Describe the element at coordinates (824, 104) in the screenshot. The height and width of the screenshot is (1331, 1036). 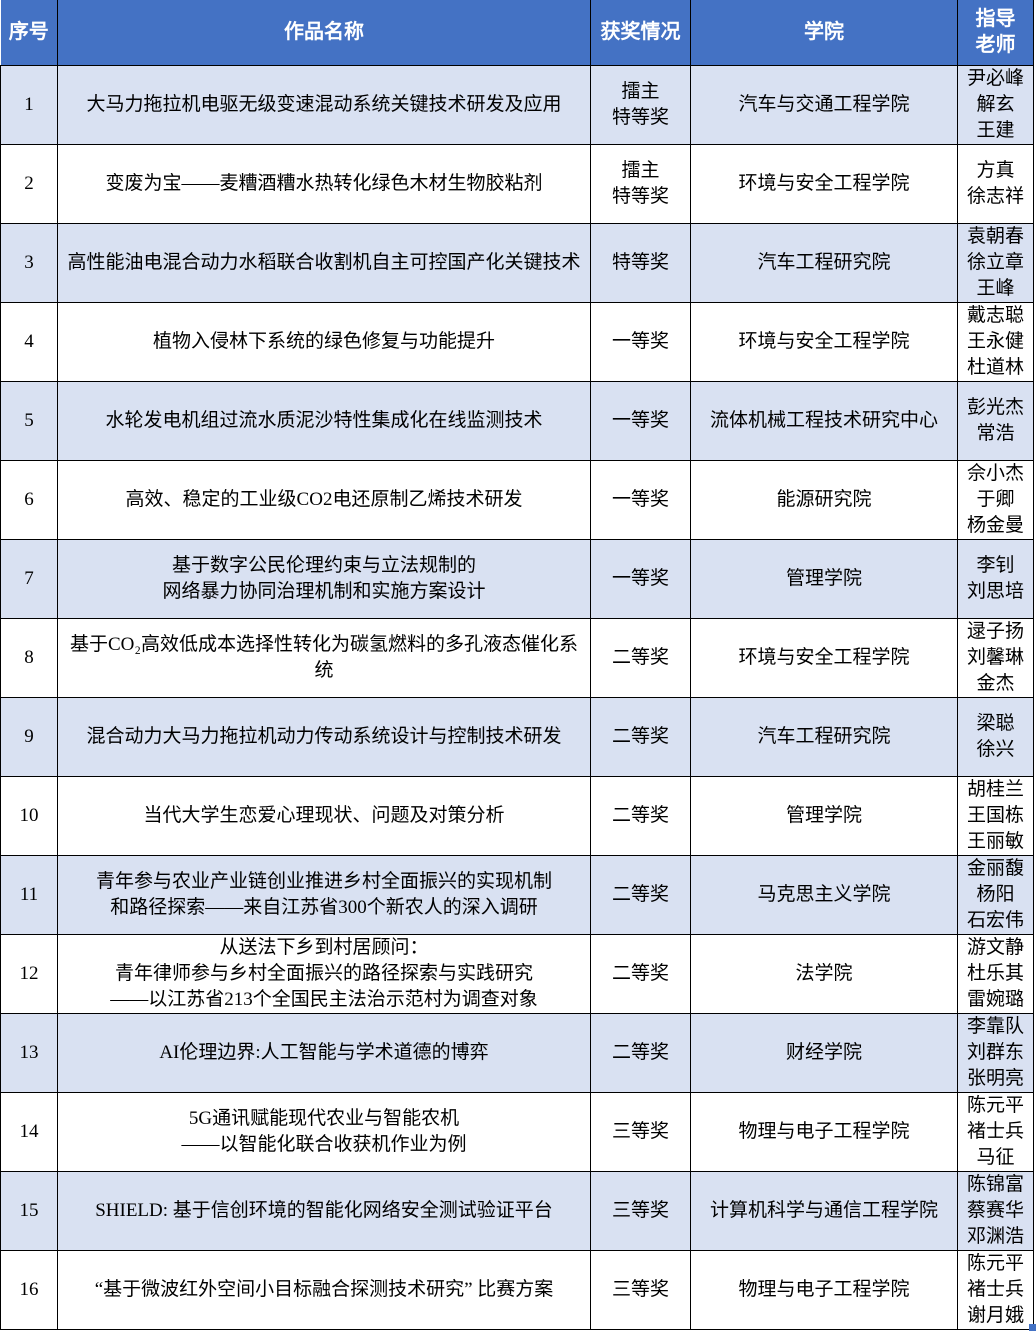
I see `cell-college: 汽车与交通工程学院` at that location.